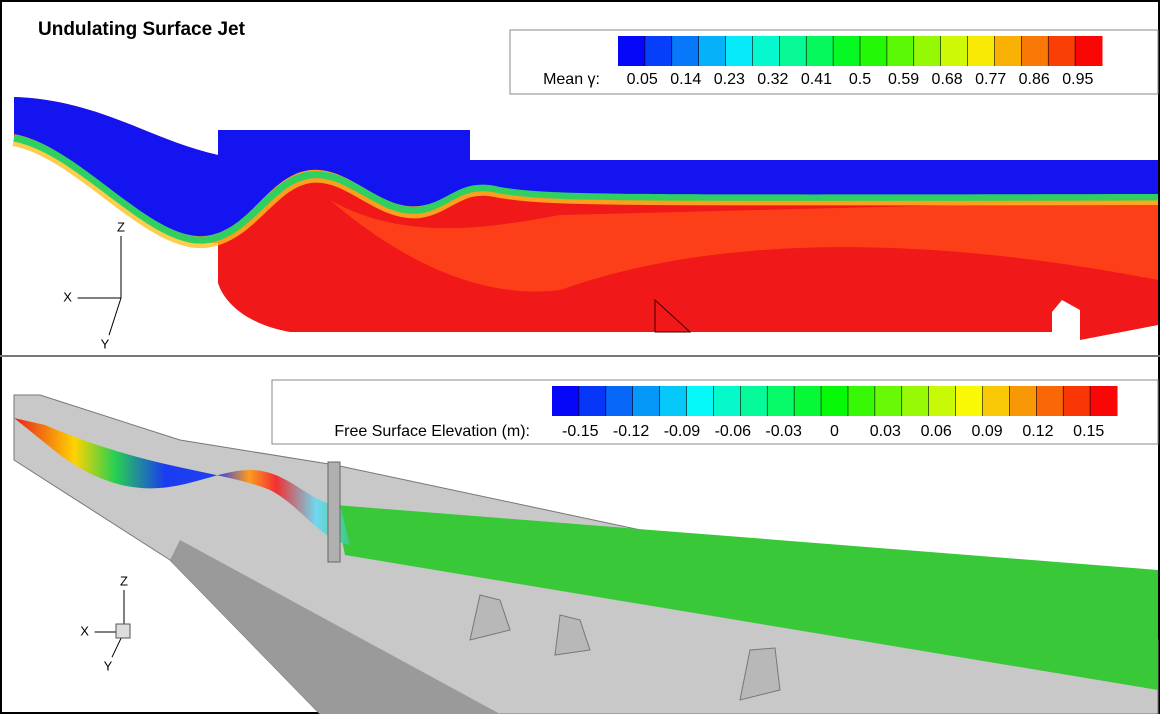  Describe the element at coordinates (834, 431) in the screenshot. I see `legend-tick: 0` at that location.